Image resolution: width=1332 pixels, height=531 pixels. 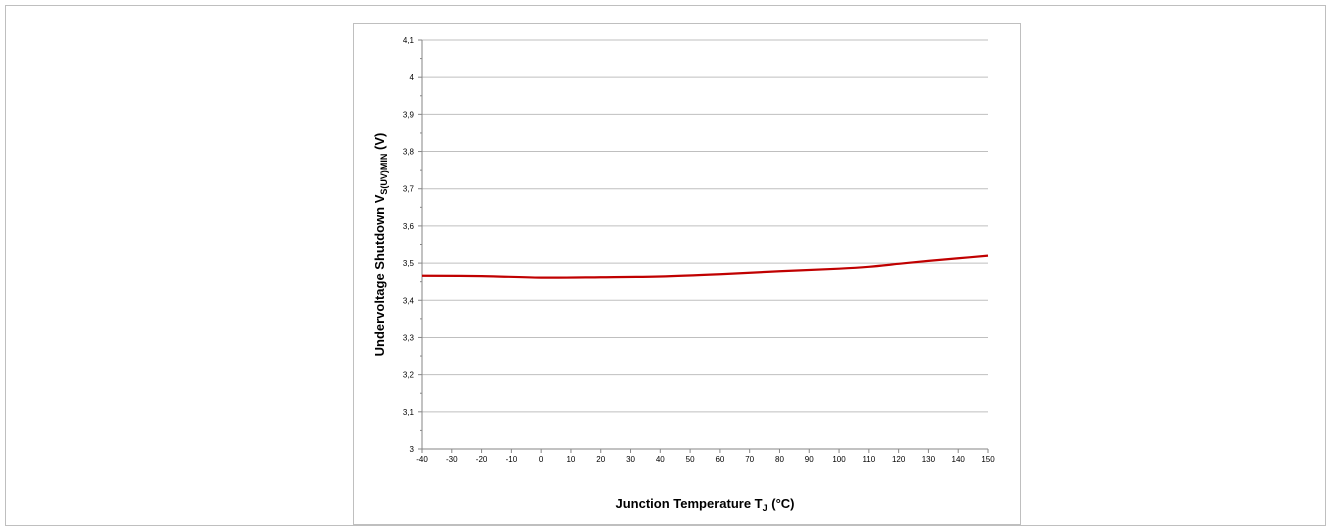 I want to click on y-tick-label: 3,1, so click(x=409, y=412).